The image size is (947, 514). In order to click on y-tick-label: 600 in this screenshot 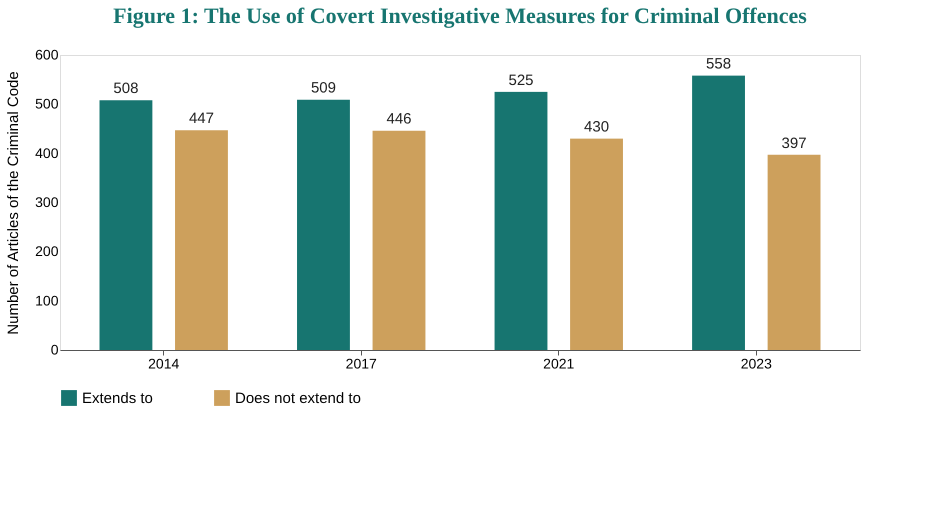, I will do `click(47, 54)`.